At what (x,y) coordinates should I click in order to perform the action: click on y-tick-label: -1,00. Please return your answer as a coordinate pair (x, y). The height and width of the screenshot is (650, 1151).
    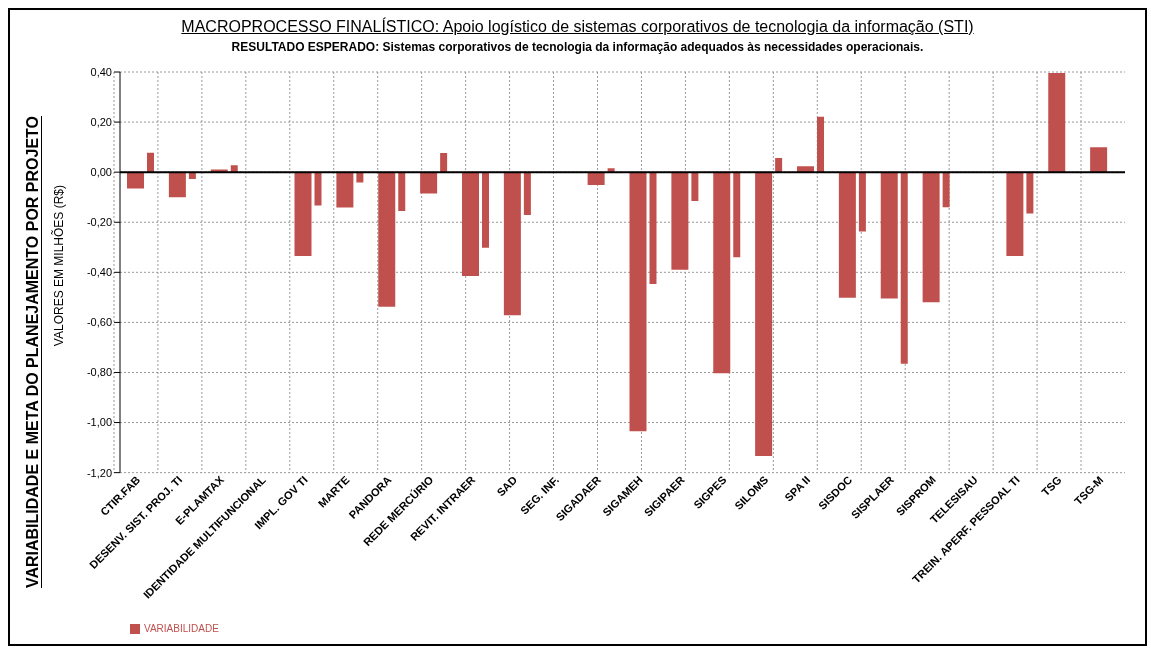
    Looking at the image, I should click on (99, 422).